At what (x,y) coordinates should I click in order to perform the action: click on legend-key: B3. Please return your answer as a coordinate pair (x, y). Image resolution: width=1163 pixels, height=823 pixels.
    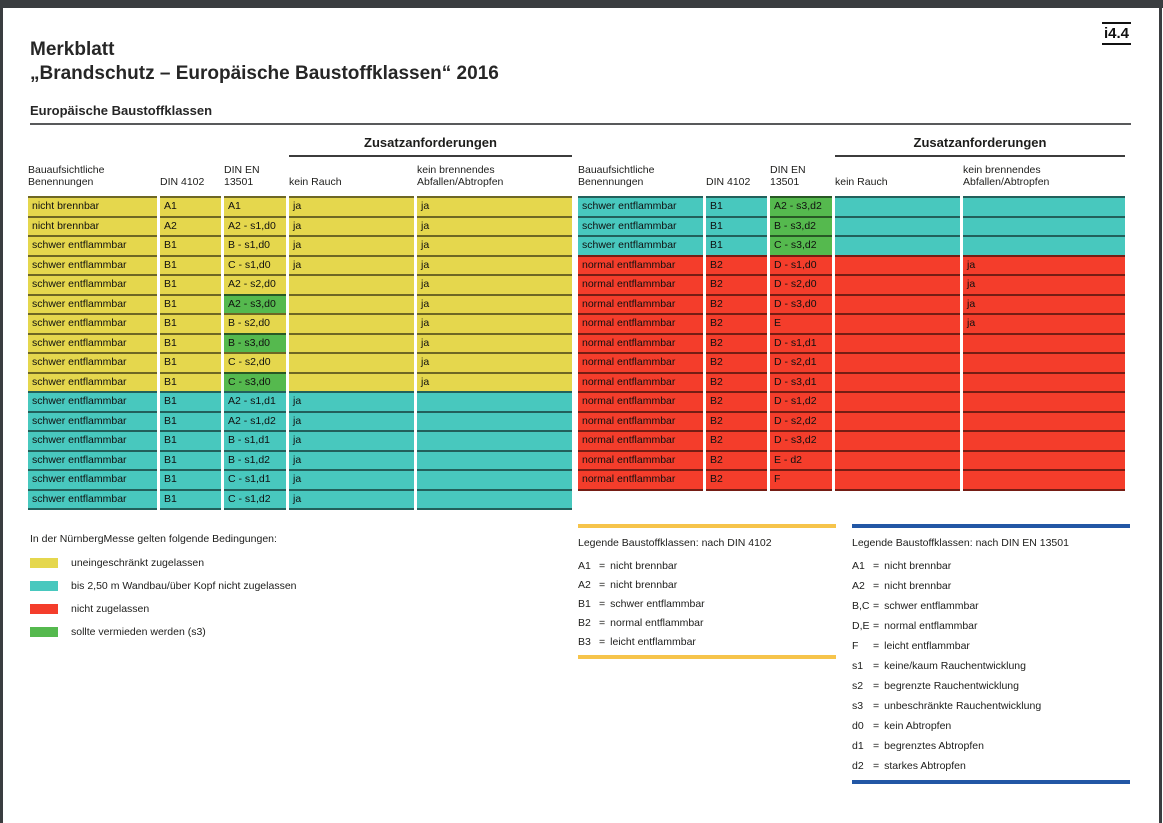
    Looking at the image, I should click on (584, 642).